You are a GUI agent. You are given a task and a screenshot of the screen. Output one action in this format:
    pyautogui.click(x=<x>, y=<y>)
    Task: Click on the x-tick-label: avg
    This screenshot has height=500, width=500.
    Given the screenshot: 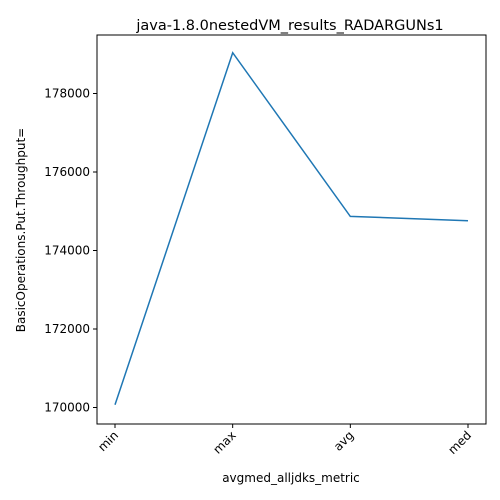 What is the action you would take?
    pyautogui.click(x=344, y=441)
    